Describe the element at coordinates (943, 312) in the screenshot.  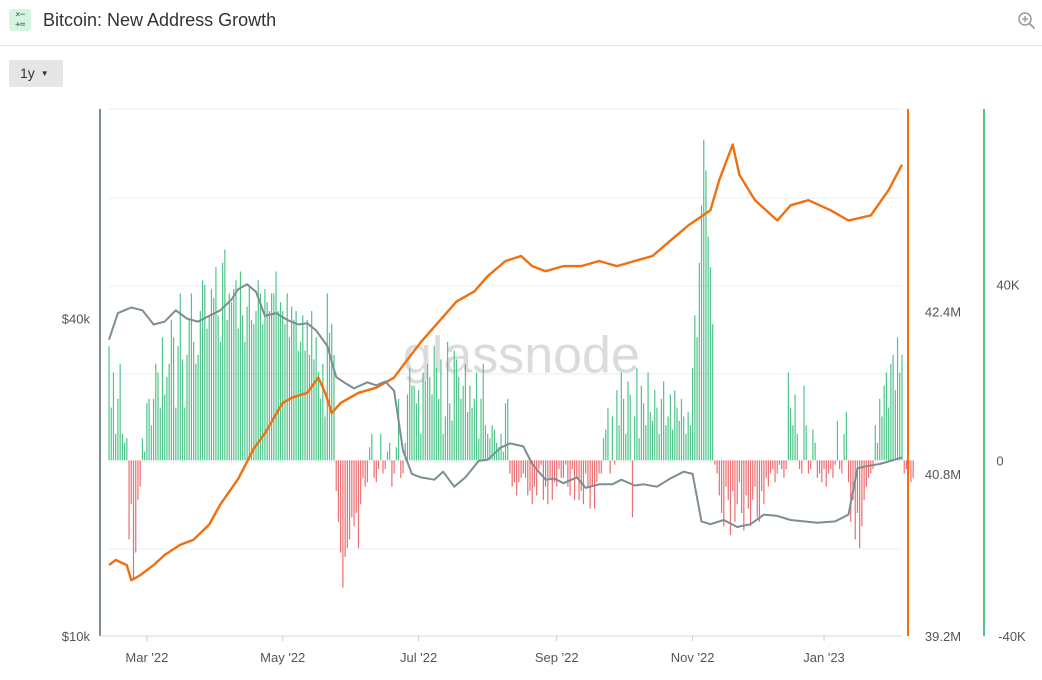
I see `addresses-tick-label: 42.4M` at that location.